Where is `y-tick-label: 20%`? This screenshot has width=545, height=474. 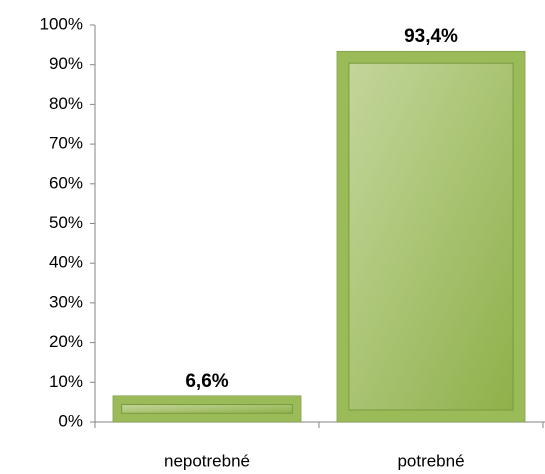
y-tick-label: 20% is located at coordinates (66, 341).